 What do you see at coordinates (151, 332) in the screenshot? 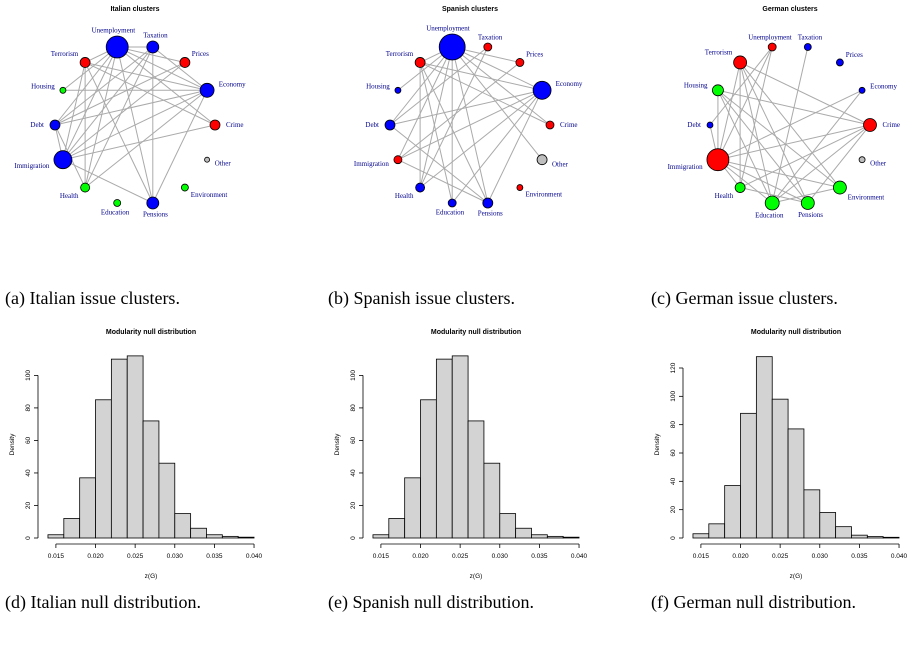
I see `chart-title: Modularity null distribution` at bounding box center [151, 332].